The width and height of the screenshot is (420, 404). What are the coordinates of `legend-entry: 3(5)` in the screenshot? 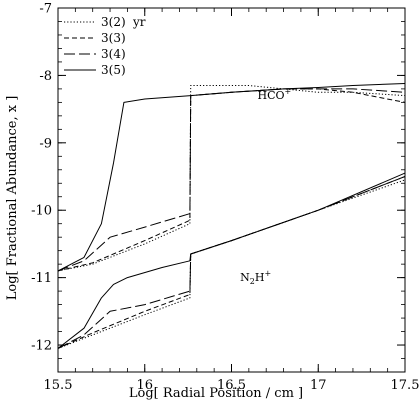 It's located at (113, 70).